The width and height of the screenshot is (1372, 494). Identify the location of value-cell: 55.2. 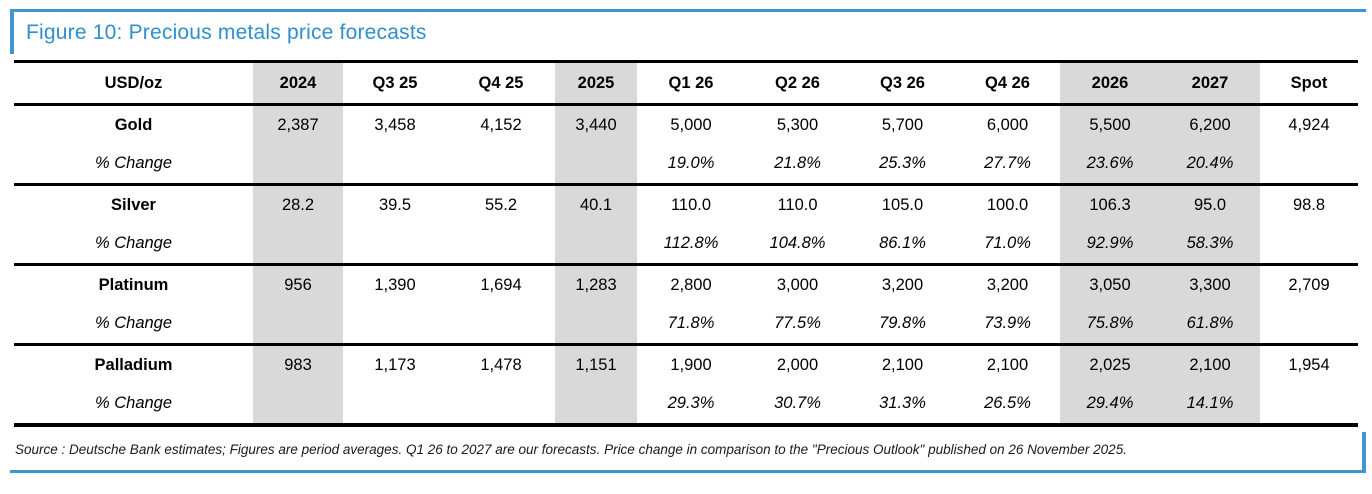
(501, 204).